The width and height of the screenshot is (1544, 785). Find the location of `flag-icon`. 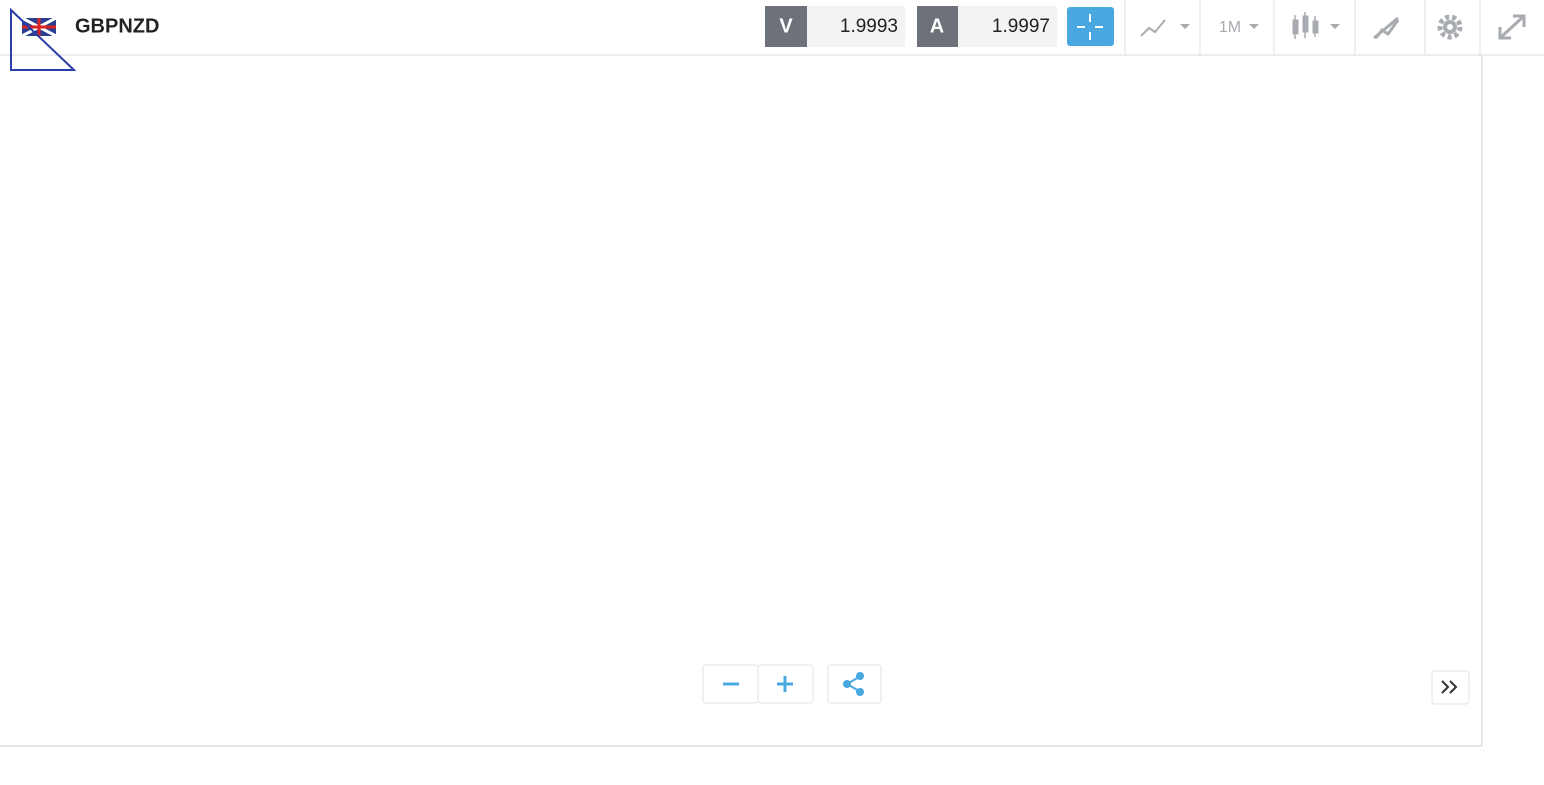

flag-icon is located at coordinates (43, 39).